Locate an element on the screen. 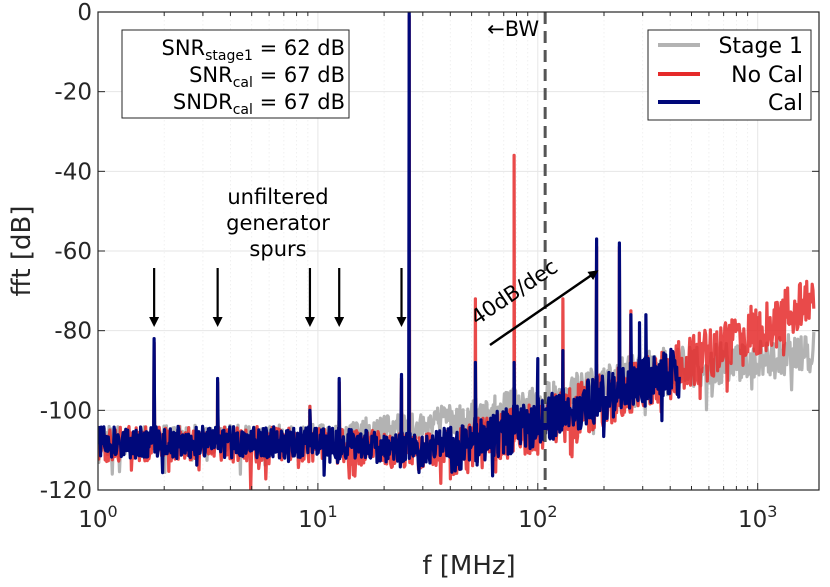  y-tick-label: -60 is located at coordinates (73, 252).